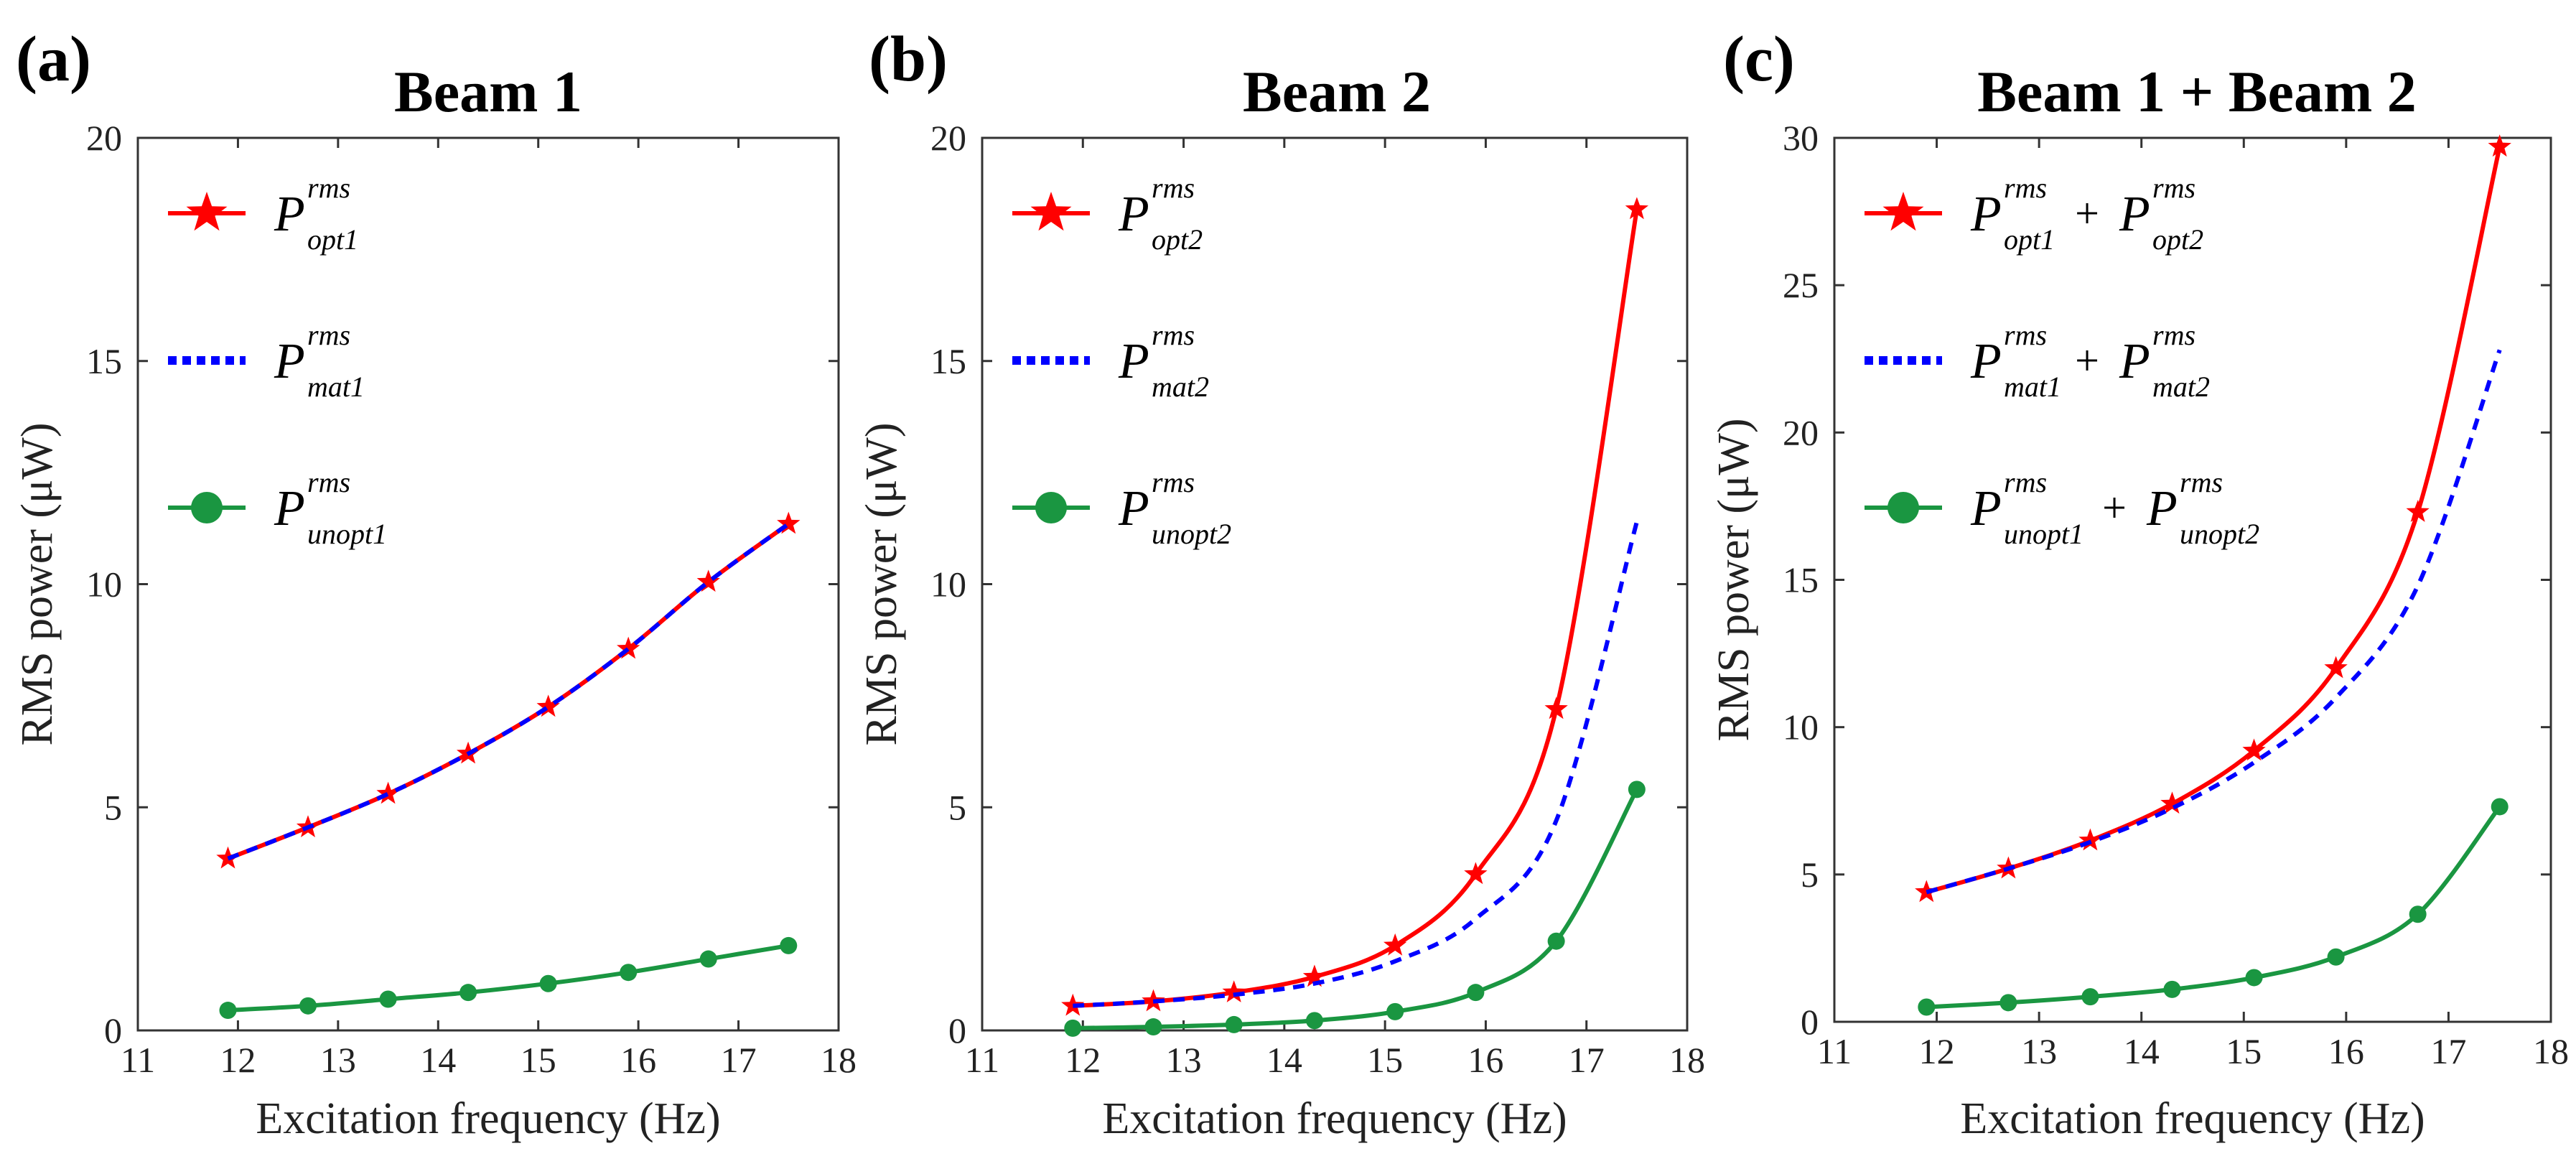 The height and width of the screenshot is (1169, 2576). What do you see at coordinates (948, 361) in the screenshot?
I see `y-tick-label: 15` at bounding box center [948, 361].